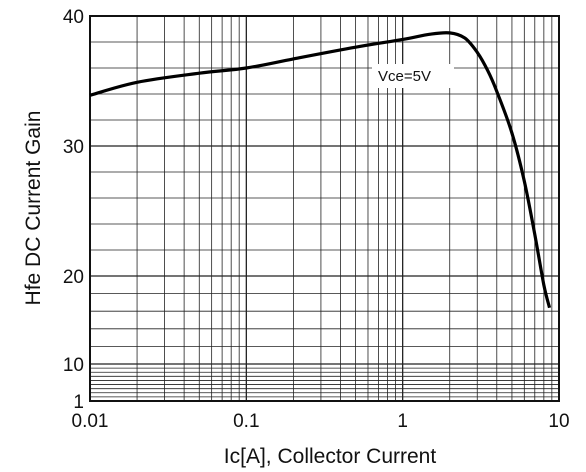 This screenshot has width=586, height=472. What do you see at coordinates (404, 76) in the screenshot?
I see `annotation-label: Vce=5V` at bounding box center [404, 76].